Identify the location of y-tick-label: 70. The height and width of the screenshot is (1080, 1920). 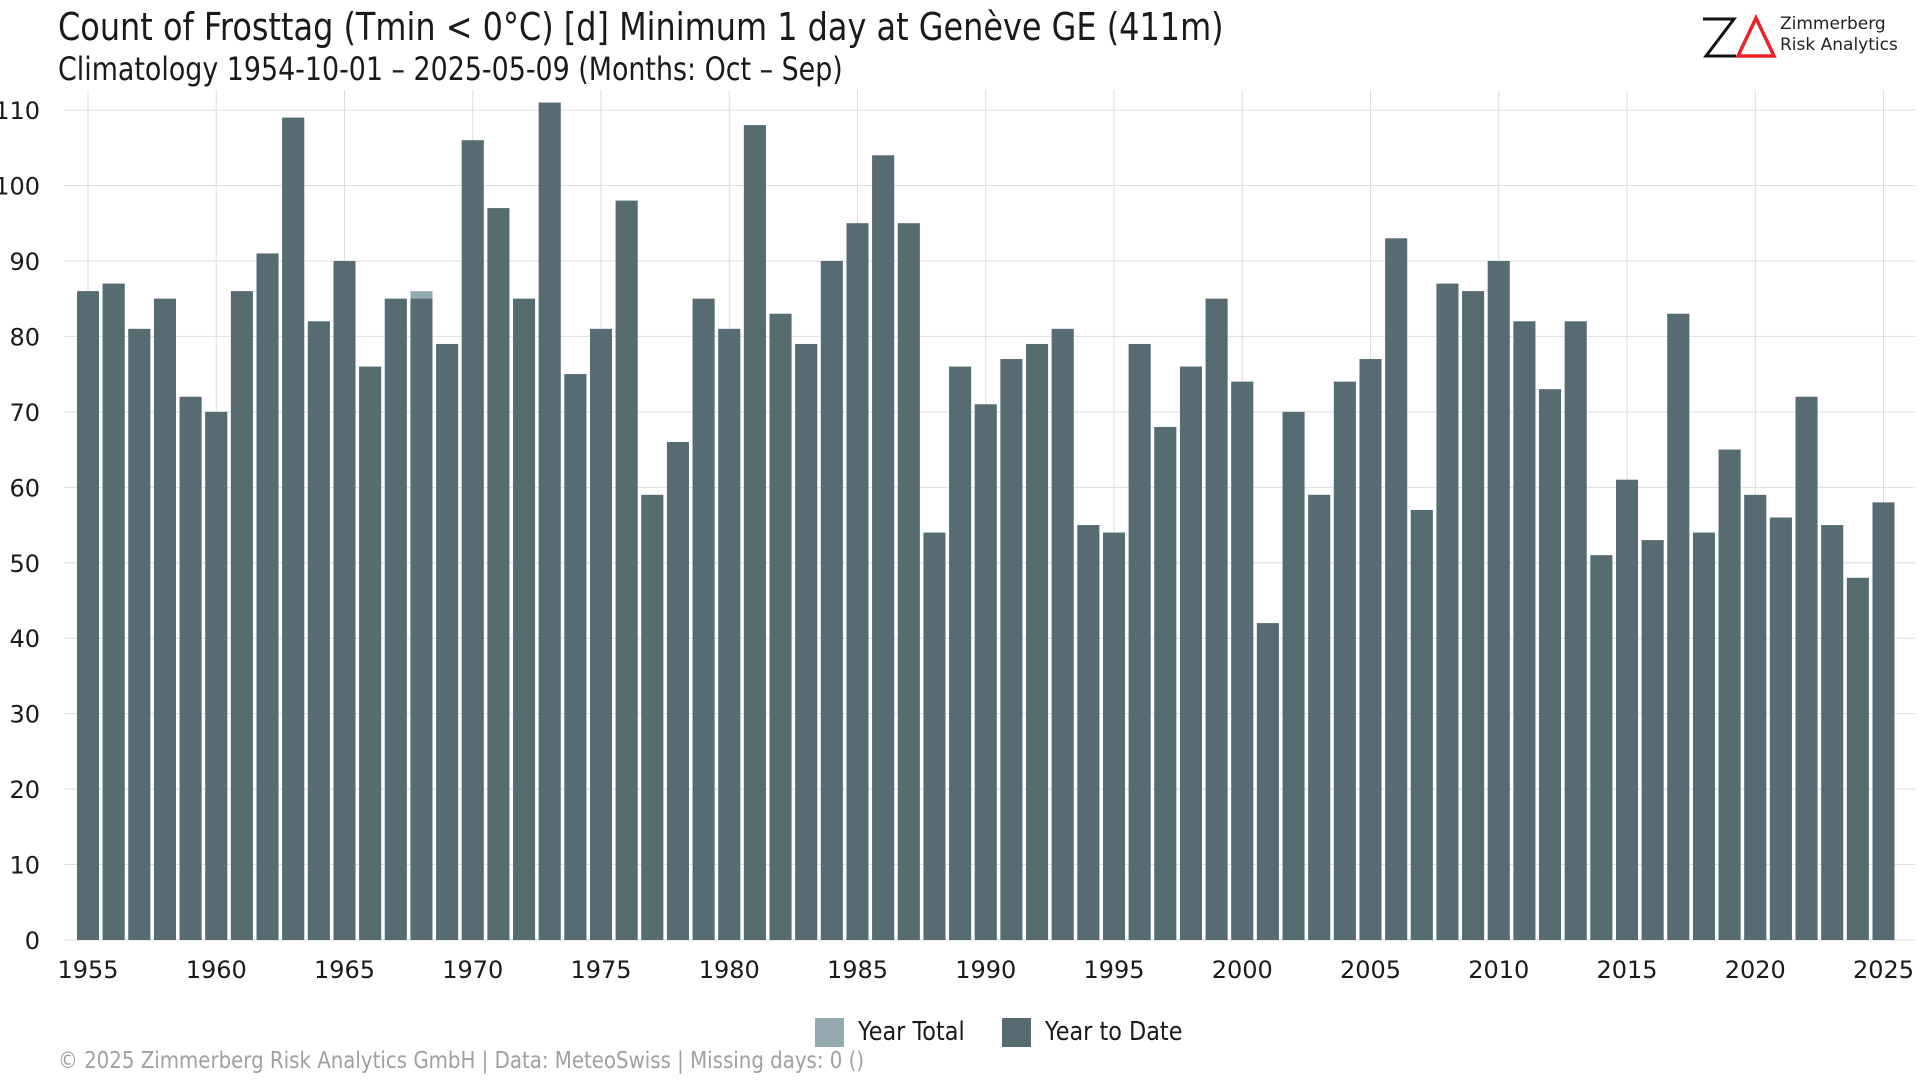
(24, 413).